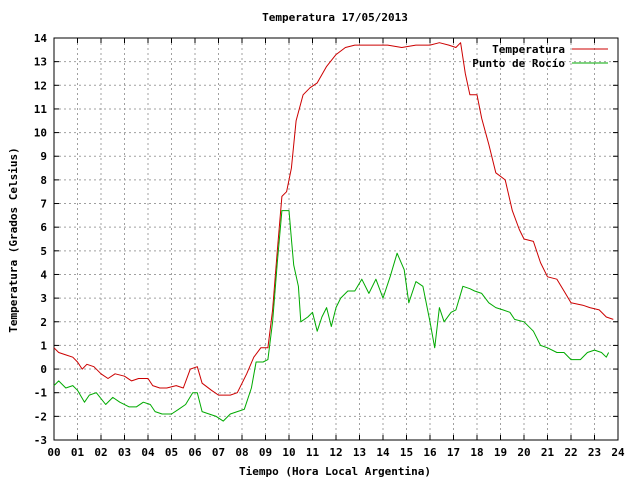 This screenshot has width=640, height=485. I want to click on y-tick-label: 13, so click(40, 62).